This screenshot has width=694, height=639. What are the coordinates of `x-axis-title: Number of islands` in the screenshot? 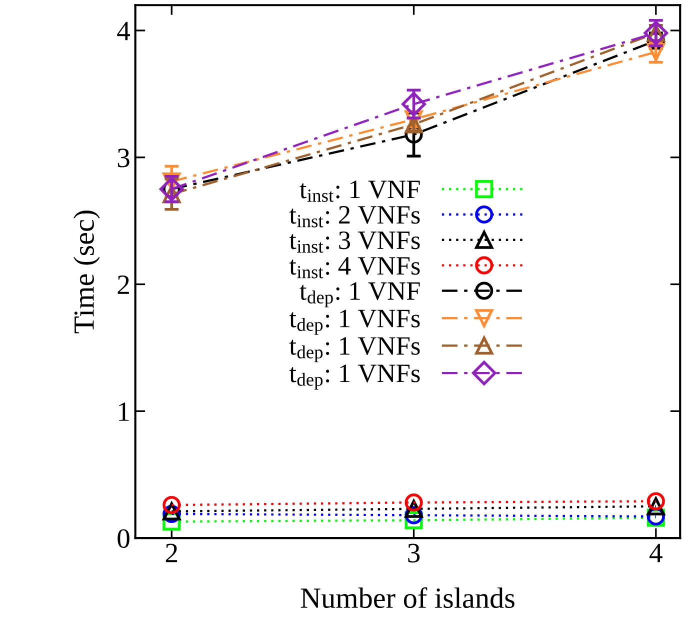 It's located at (407, 597).